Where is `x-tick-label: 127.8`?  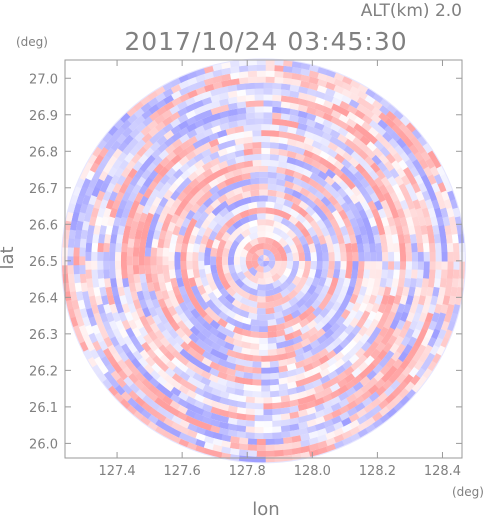
x-tick-label: 127.8 is located at coordinates (247, 471).